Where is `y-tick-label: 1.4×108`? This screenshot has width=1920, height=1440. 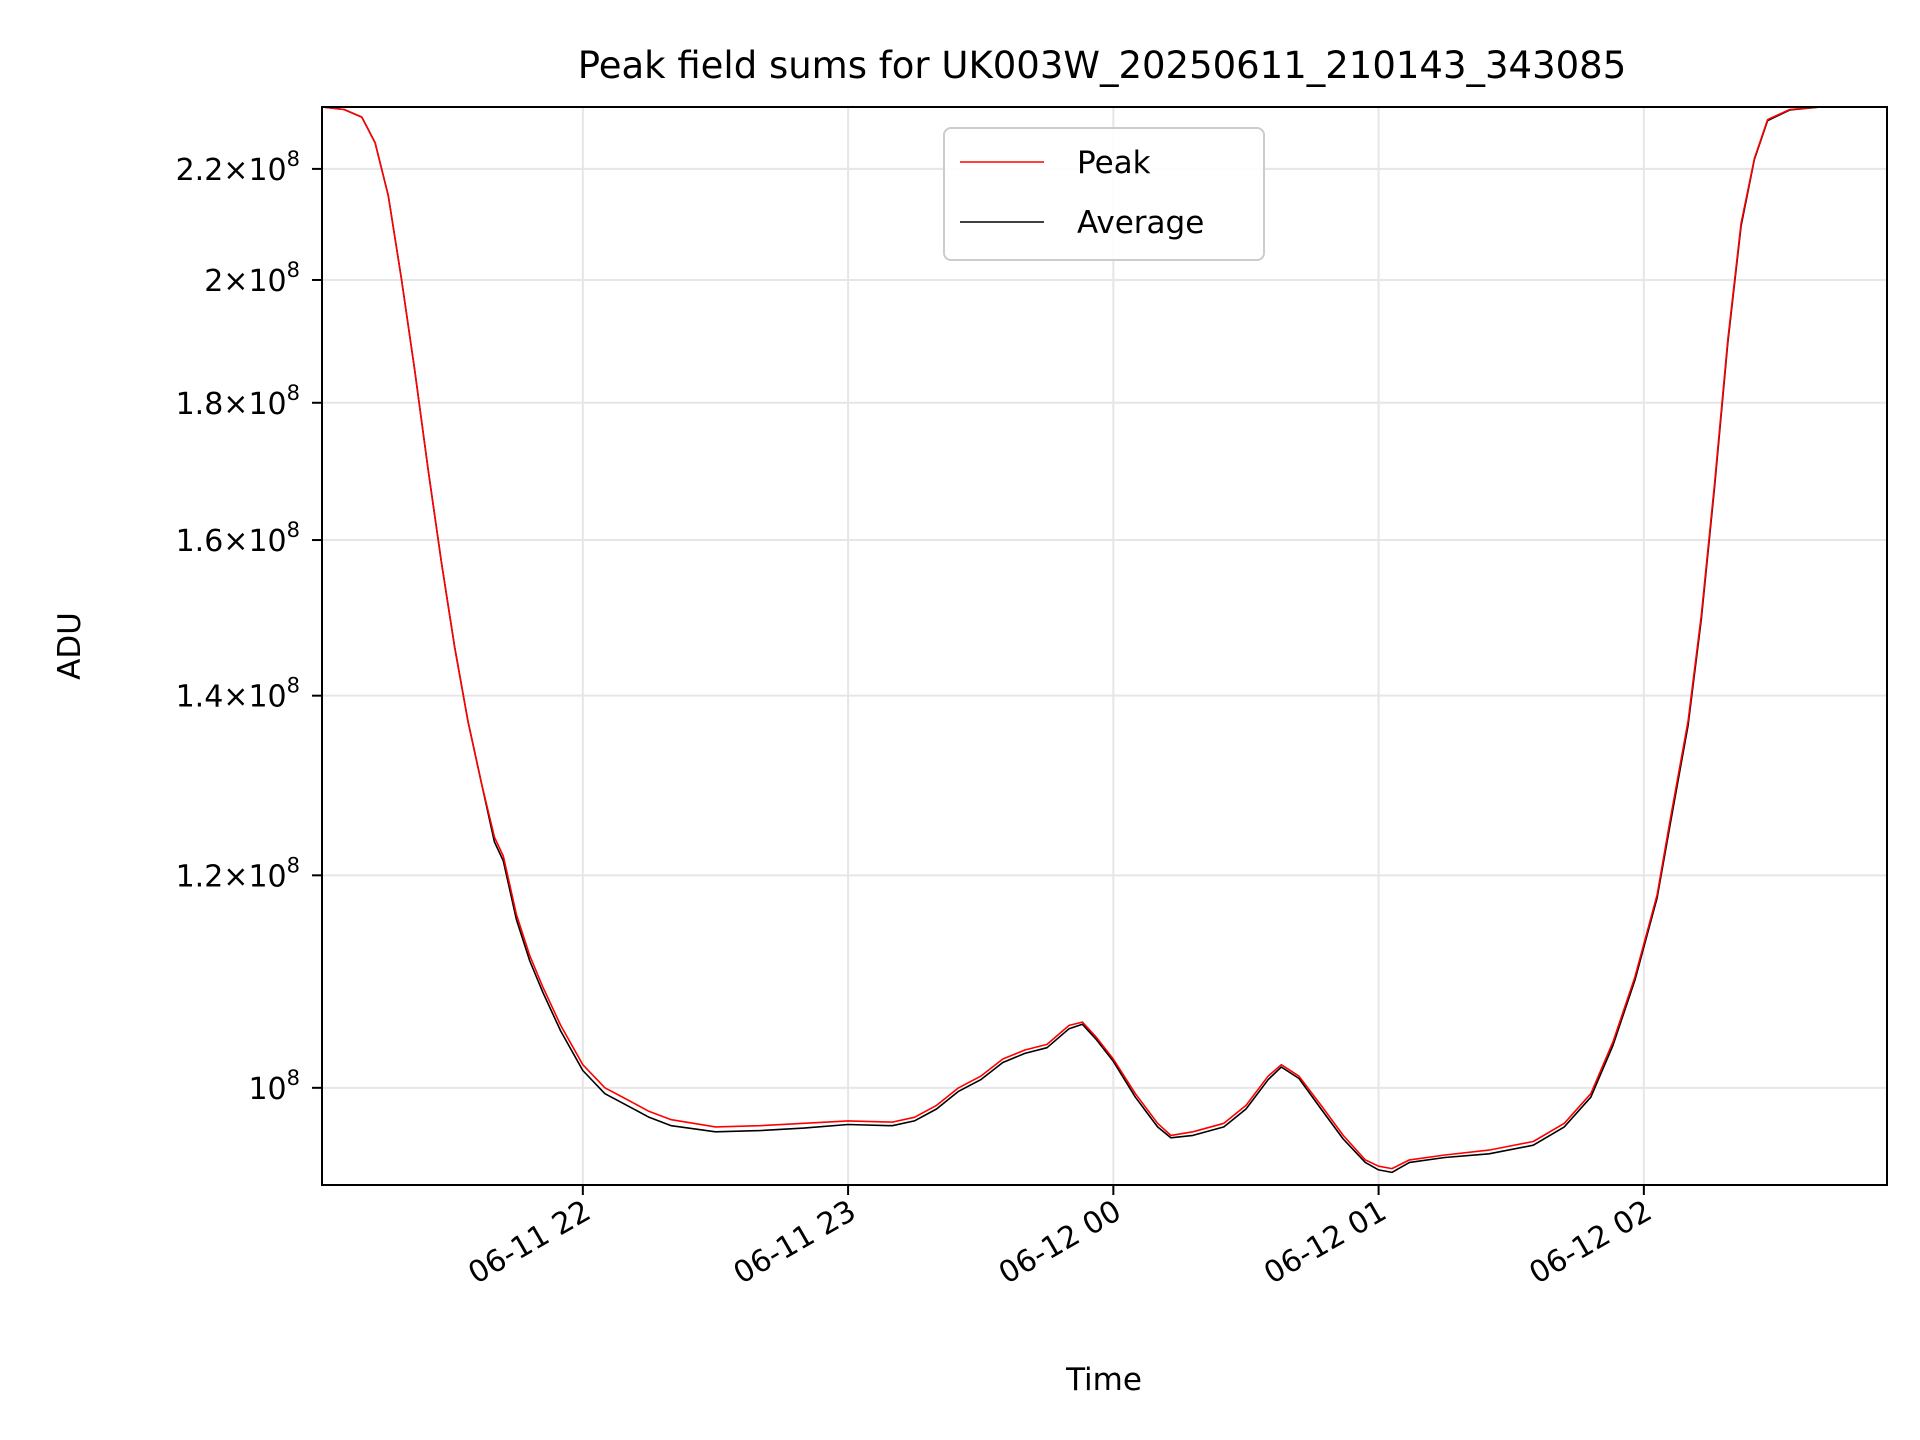 y-tick-label: 1.4×108 is located at coordinates (238, 694).